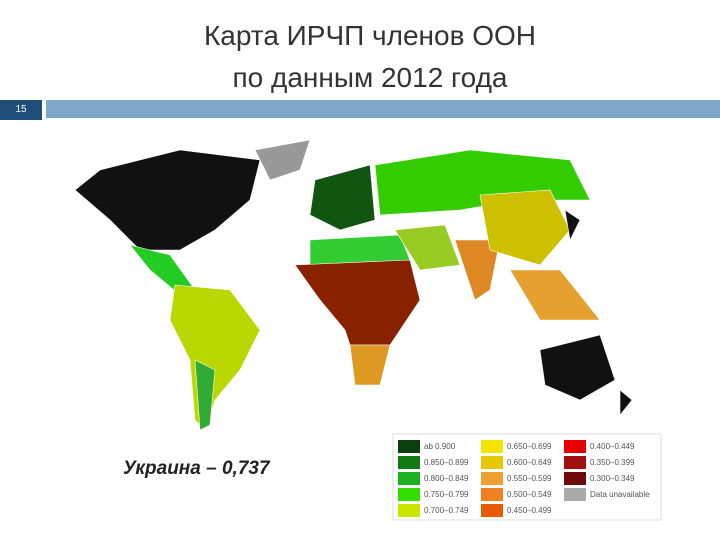 Image resolution: width=720 pixels, height=540 pixels. Describe the element at coordinates (529, 462) in the screenshot. I see `legend-label: 0.600–0.649` at that location.